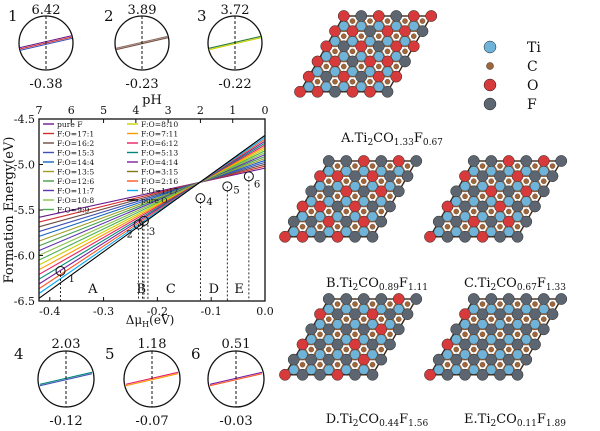 This screenshot has height=431, width=600. Describe the element at coordinates (227, 186) in the screenshot. I see `marker-circle` at that location.